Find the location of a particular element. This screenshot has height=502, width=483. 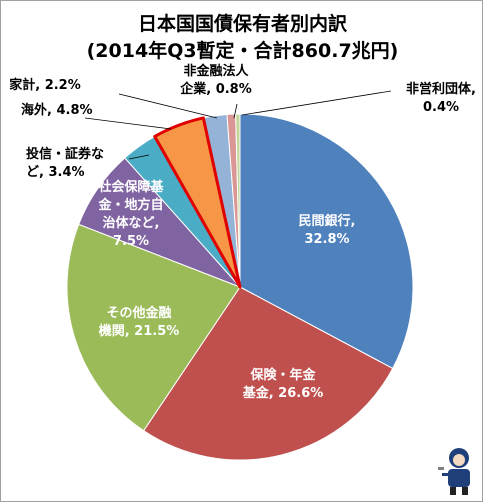

slice-label-8: 非金融法人企業, 0.8% is located at coordinates (215, 80).